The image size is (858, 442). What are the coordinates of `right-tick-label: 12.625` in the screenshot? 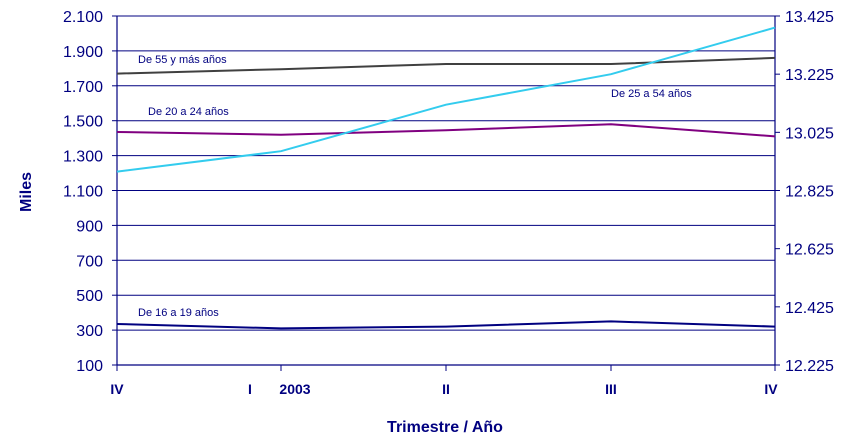 It's located at (809, 250).